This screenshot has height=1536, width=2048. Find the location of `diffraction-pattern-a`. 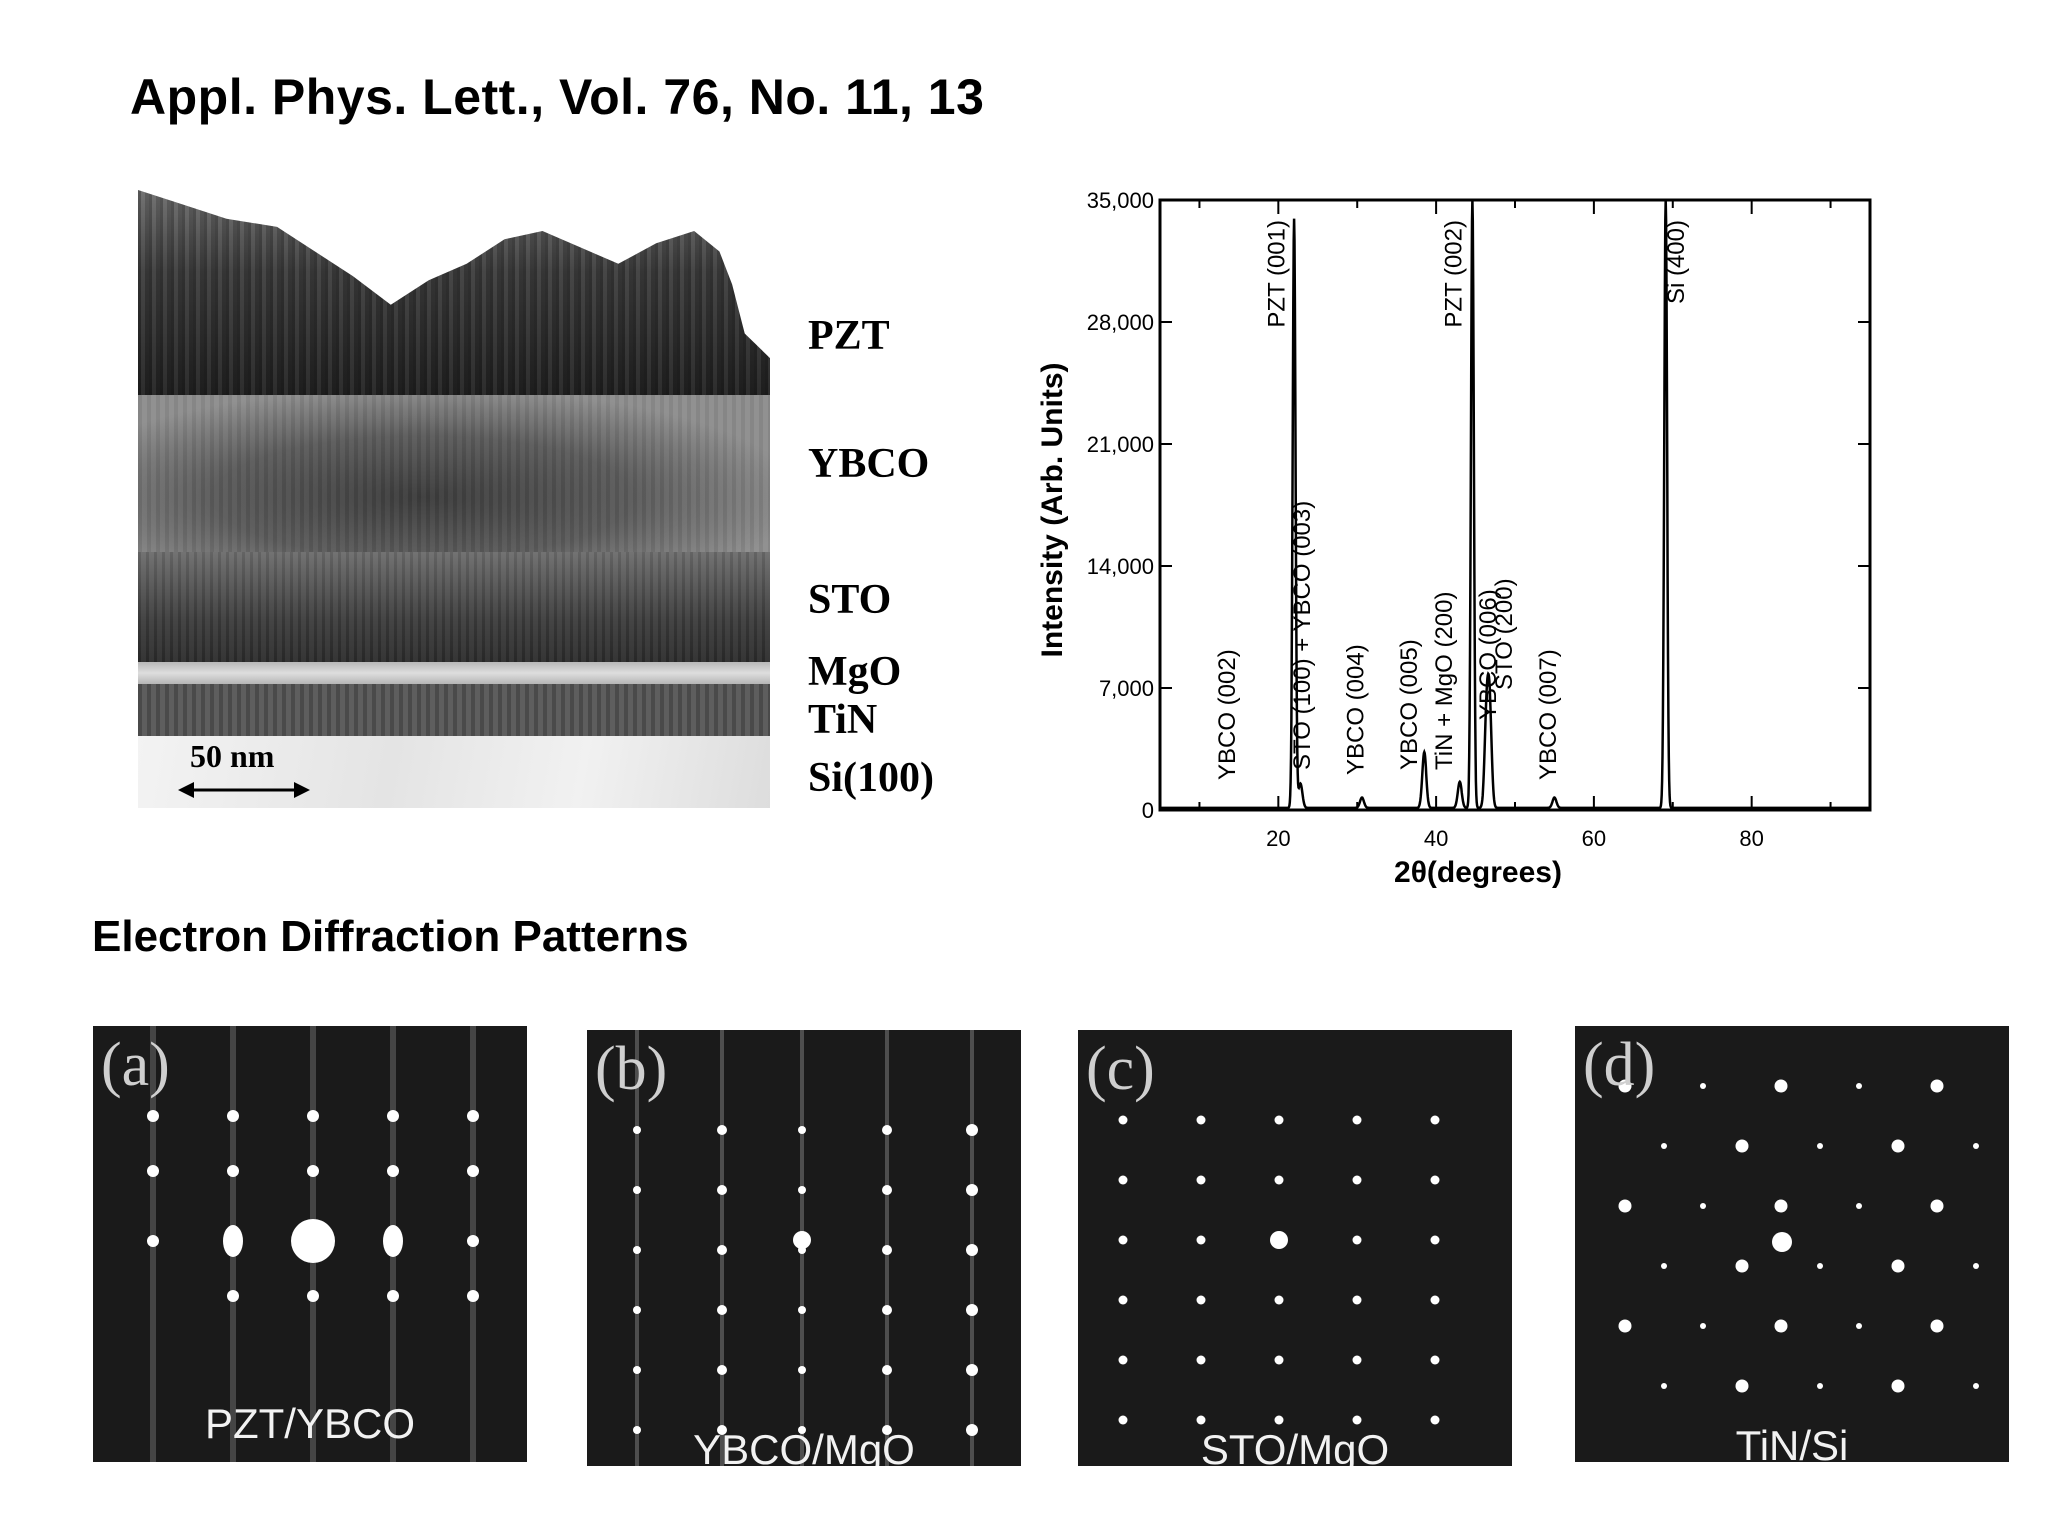

diffraction-pattern-a is located at coordinates (313, 1244).